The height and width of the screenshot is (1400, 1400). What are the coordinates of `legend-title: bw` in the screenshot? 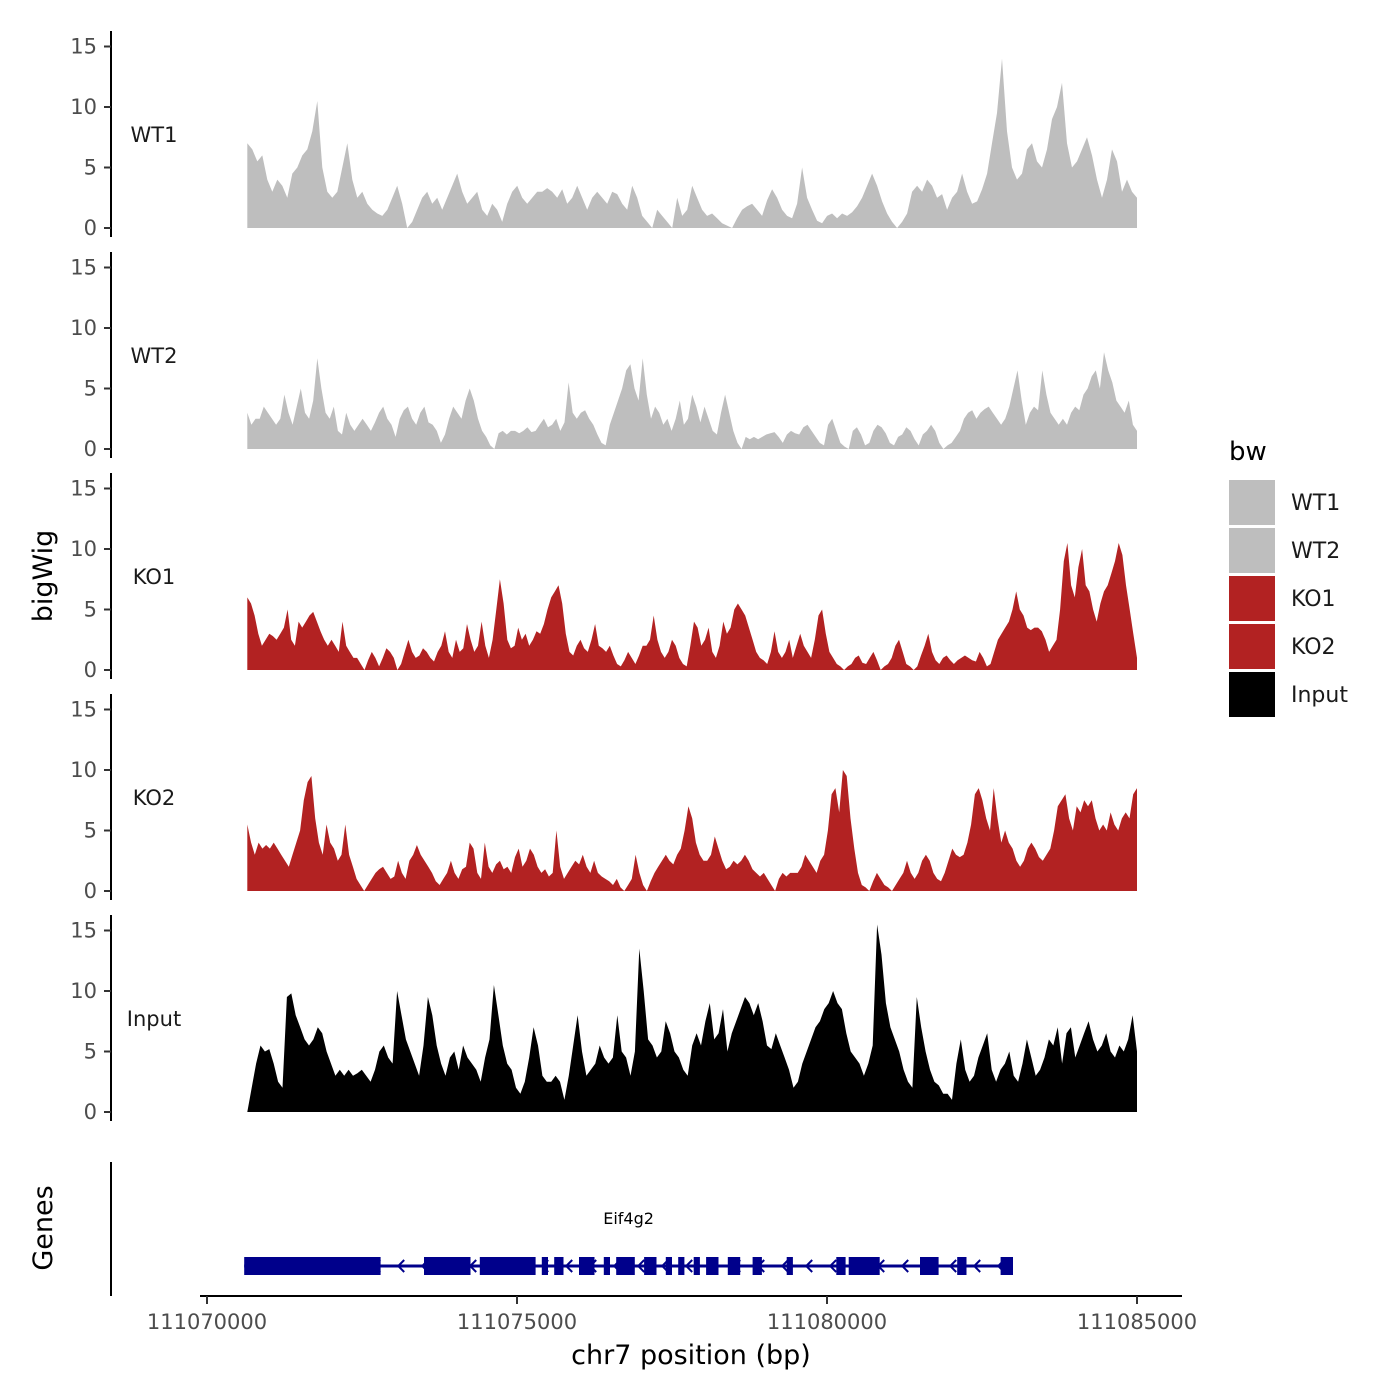 It's located at (1248, 452).